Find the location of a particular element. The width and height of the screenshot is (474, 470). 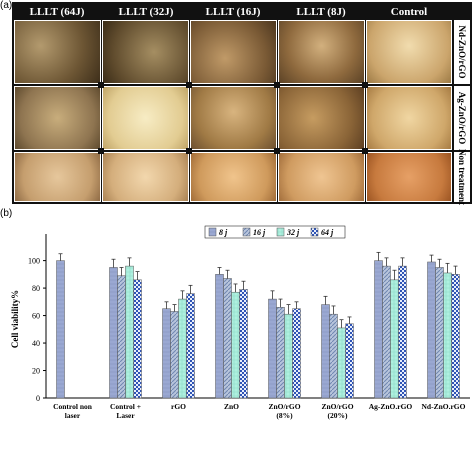

micrograph-non-64j is located at coordinates (57, 177).